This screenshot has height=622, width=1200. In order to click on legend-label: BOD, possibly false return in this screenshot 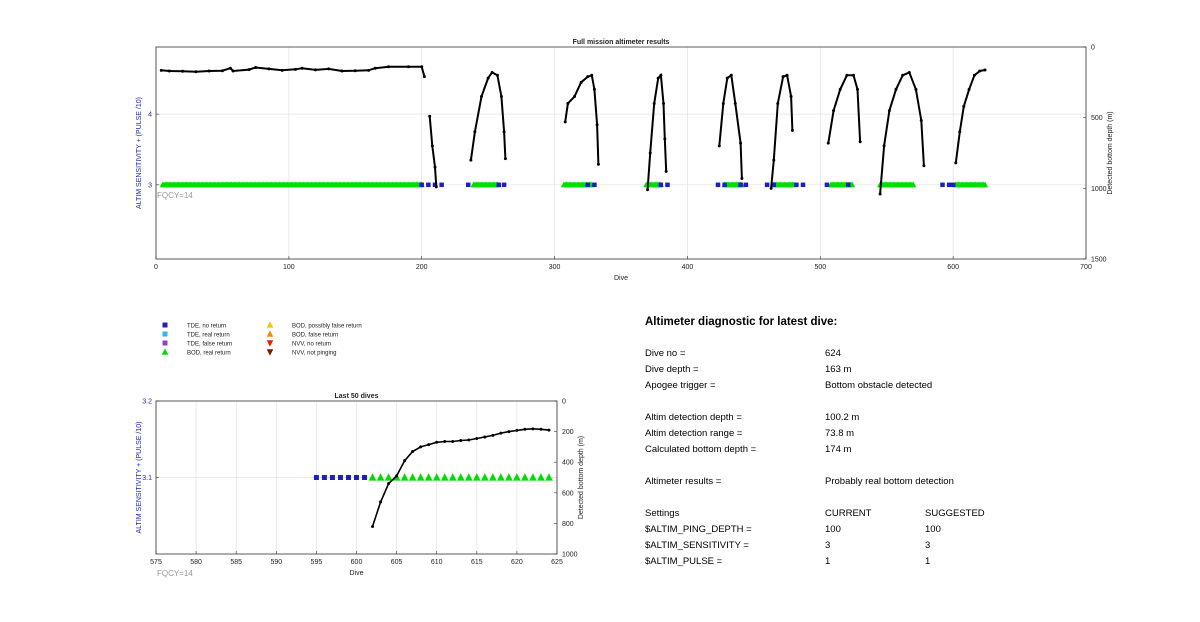, I will do `click(327, 327)`.